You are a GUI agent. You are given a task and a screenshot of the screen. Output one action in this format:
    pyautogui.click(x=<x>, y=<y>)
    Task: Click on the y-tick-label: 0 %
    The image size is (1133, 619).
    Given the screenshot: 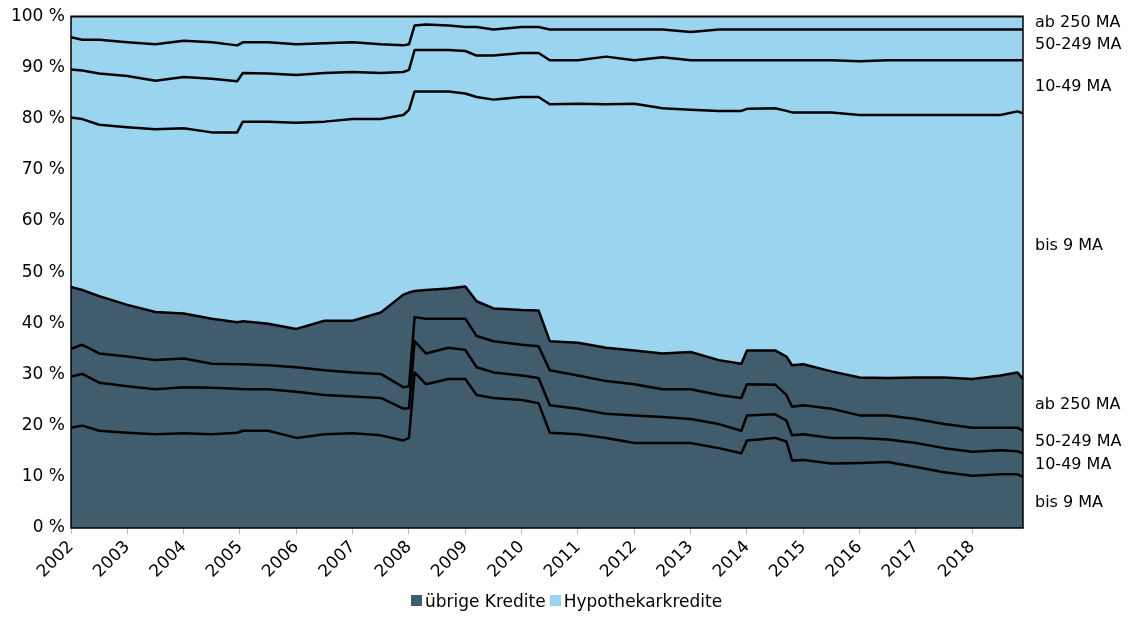 What is the action you would take?
    pyautogui.click(x=48, y=526)
    